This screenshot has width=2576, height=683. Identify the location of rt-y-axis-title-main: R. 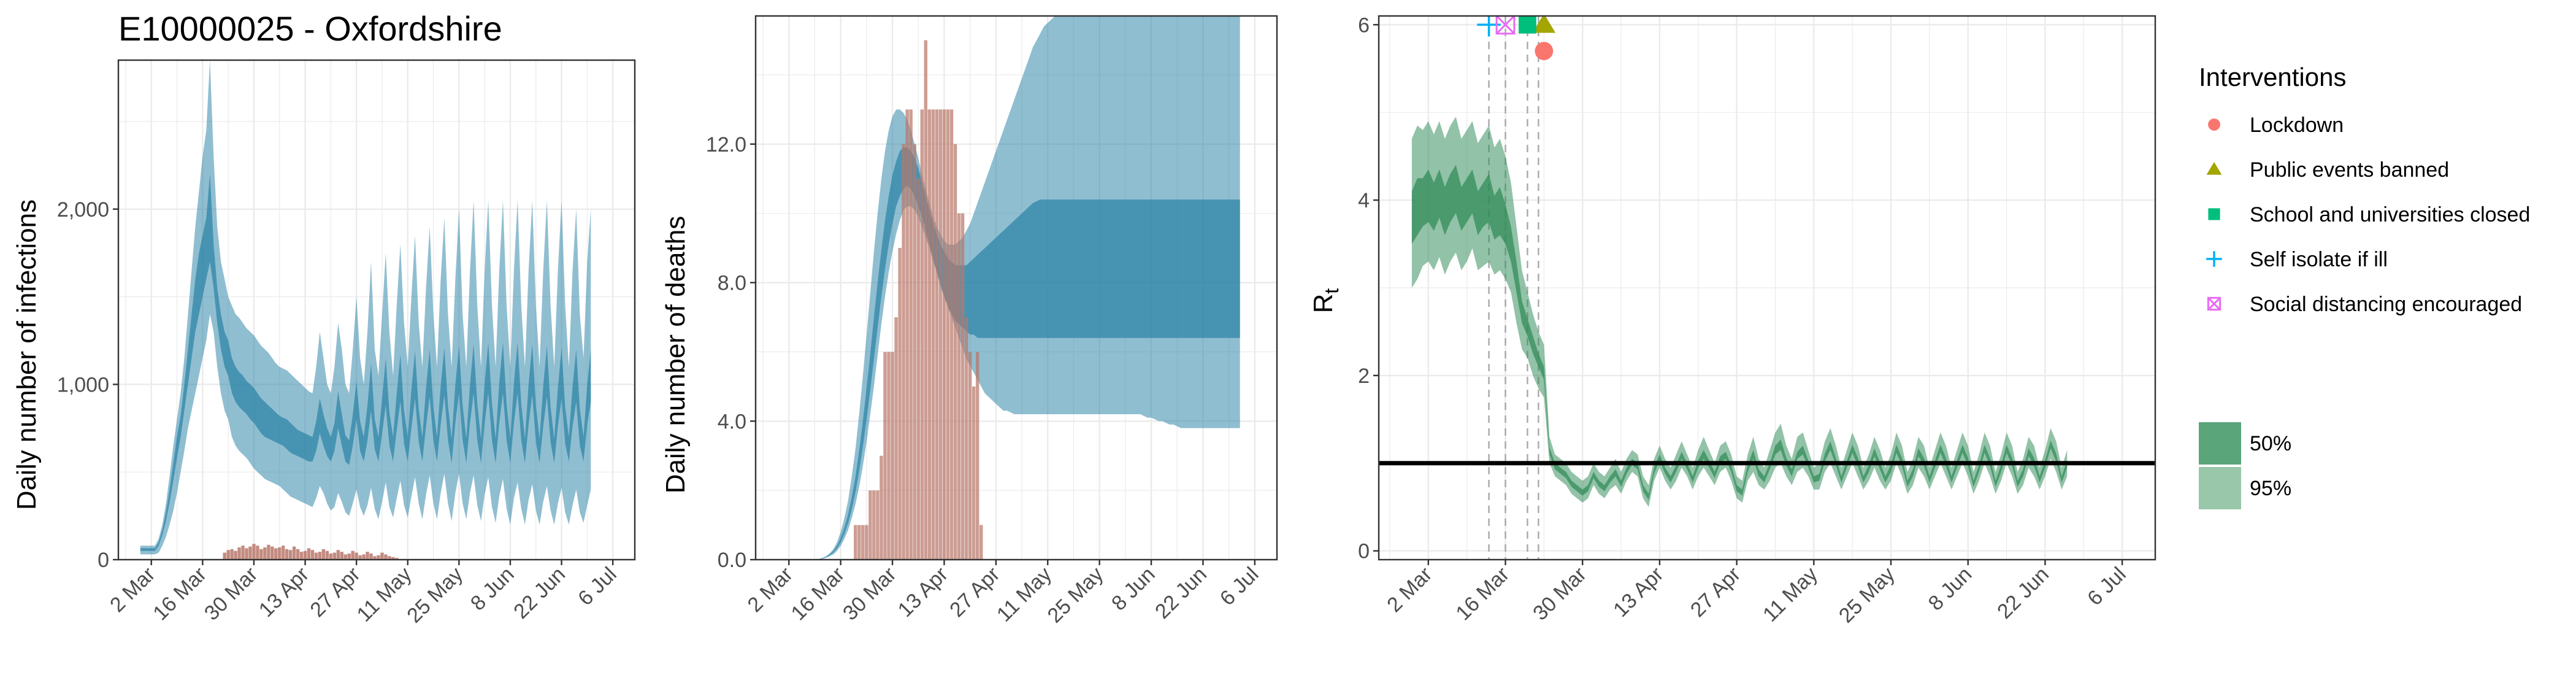
(1323, 304).